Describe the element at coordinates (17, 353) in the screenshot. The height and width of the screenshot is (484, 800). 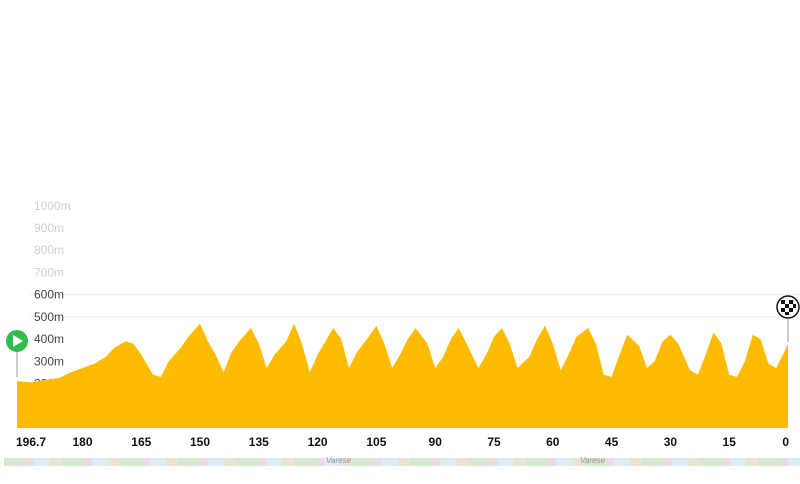
I see `start-marker` at that location.